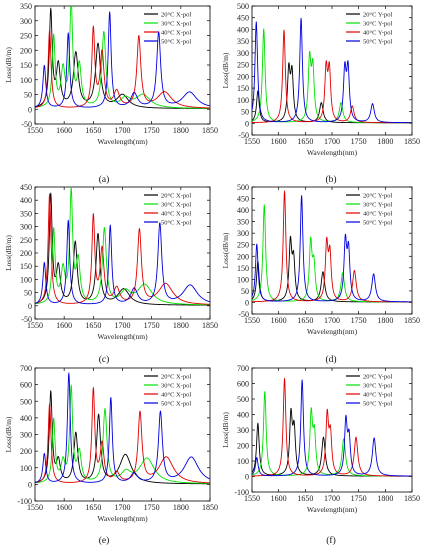 Image resolution: width=425 pixels, height=550 pixels. Describe the element at coordinates (369, 391) in the screenshot. I see `legend: 20°C Y-pol 30°C Y-pol 40°C Y-pol 50°C Y-pol` at that location.